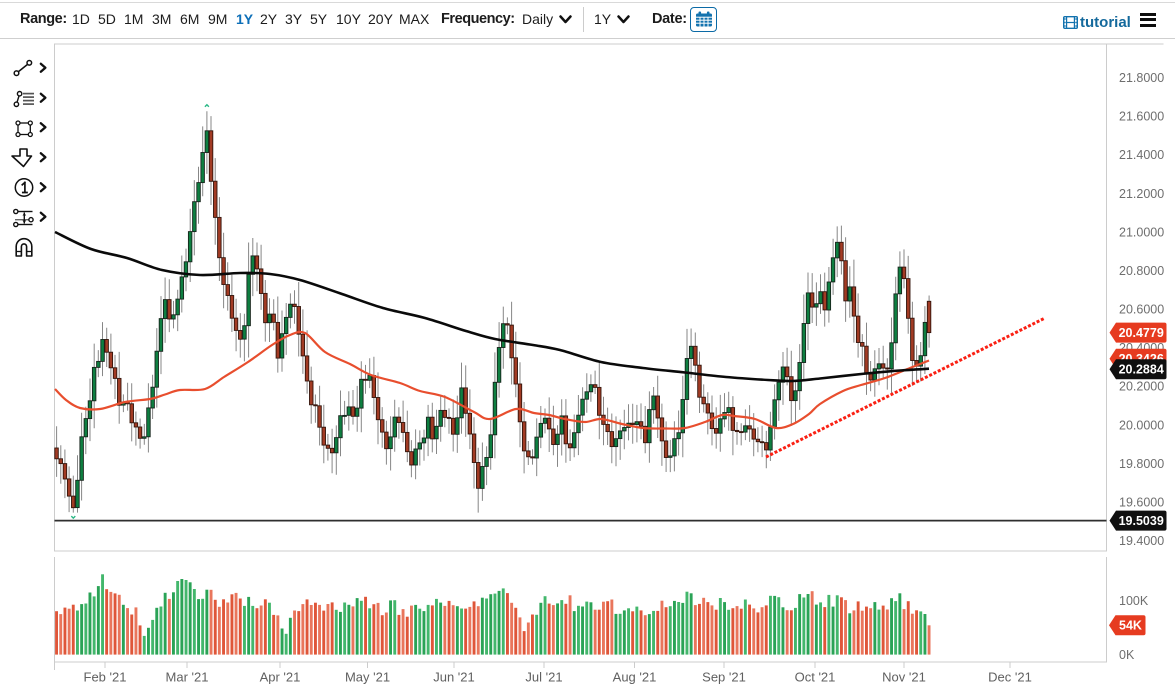 Image resolution: width=1175 pixels, height=698 pixels. I want to click on svg-text: 20.4779, so click(1141, 333).